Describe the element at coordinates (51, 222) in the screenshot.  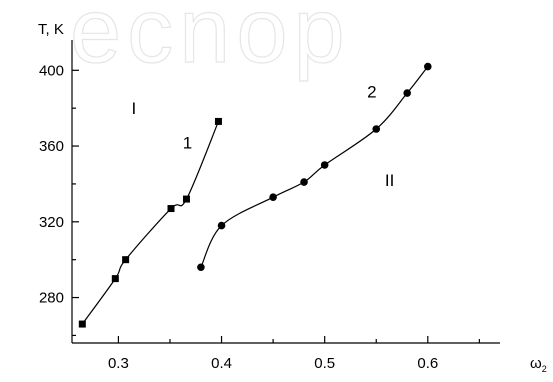
I see `y-tick-label: 320` at that location.